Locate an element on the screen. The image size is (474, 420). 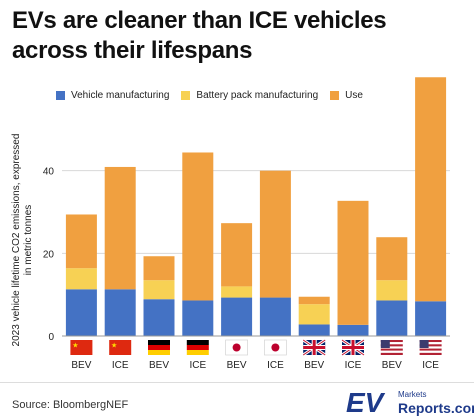
logo-markets-text: Markets is located at coordinates (412, 394).